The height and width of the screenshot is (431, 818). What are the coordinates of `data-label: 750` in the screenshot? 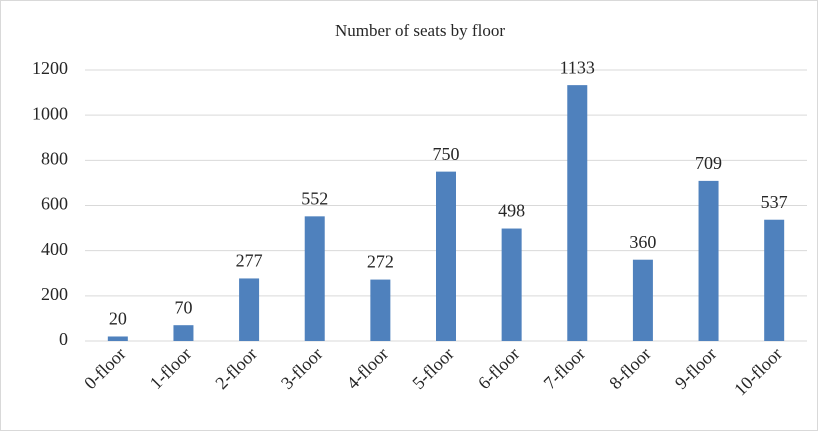 It's located at (446, 154).